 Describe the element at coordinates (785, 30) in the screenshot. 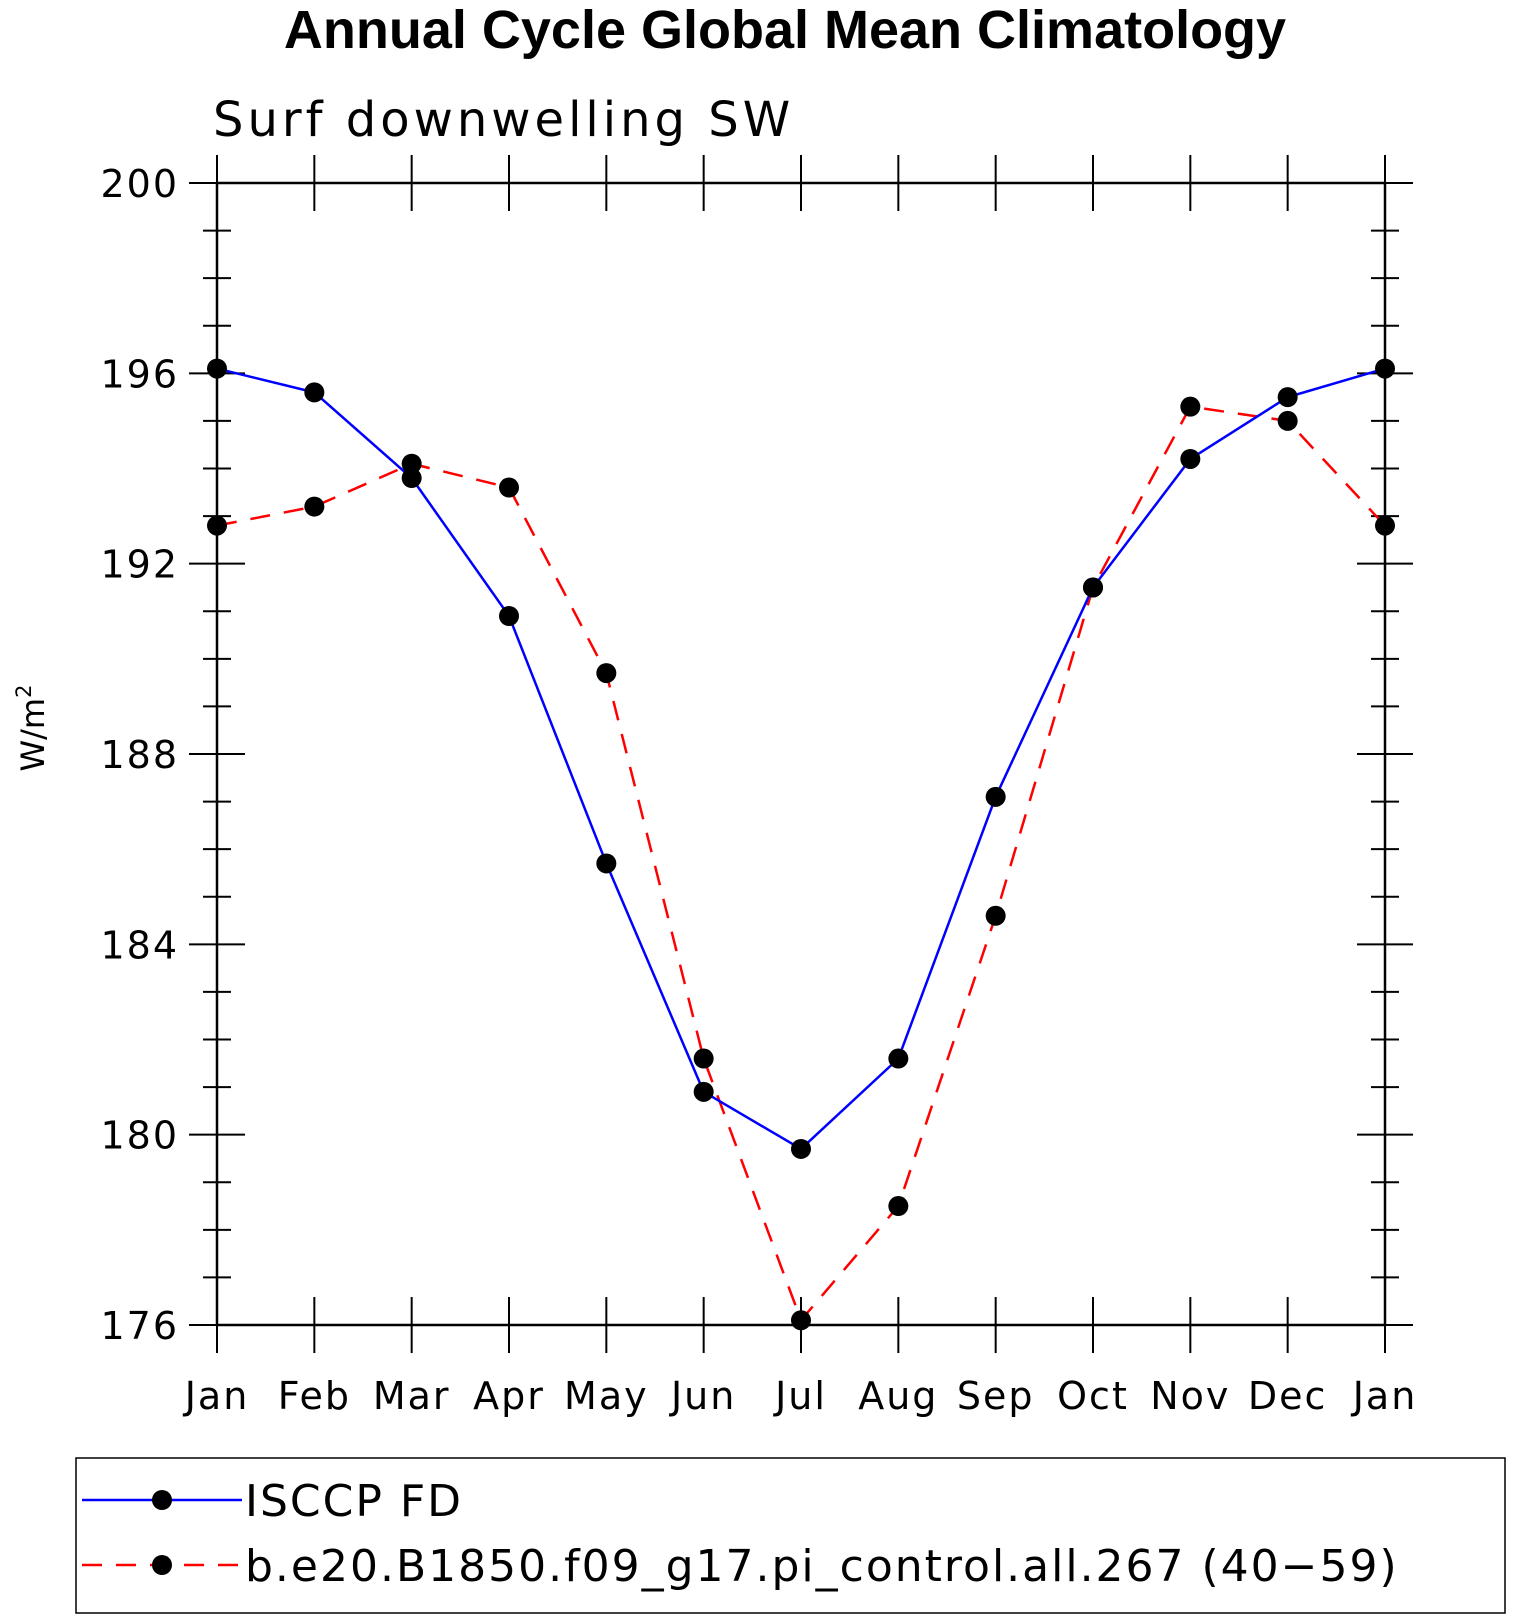

I see `chart-title: Annual Cycle Global Mean Climatology` at that location.